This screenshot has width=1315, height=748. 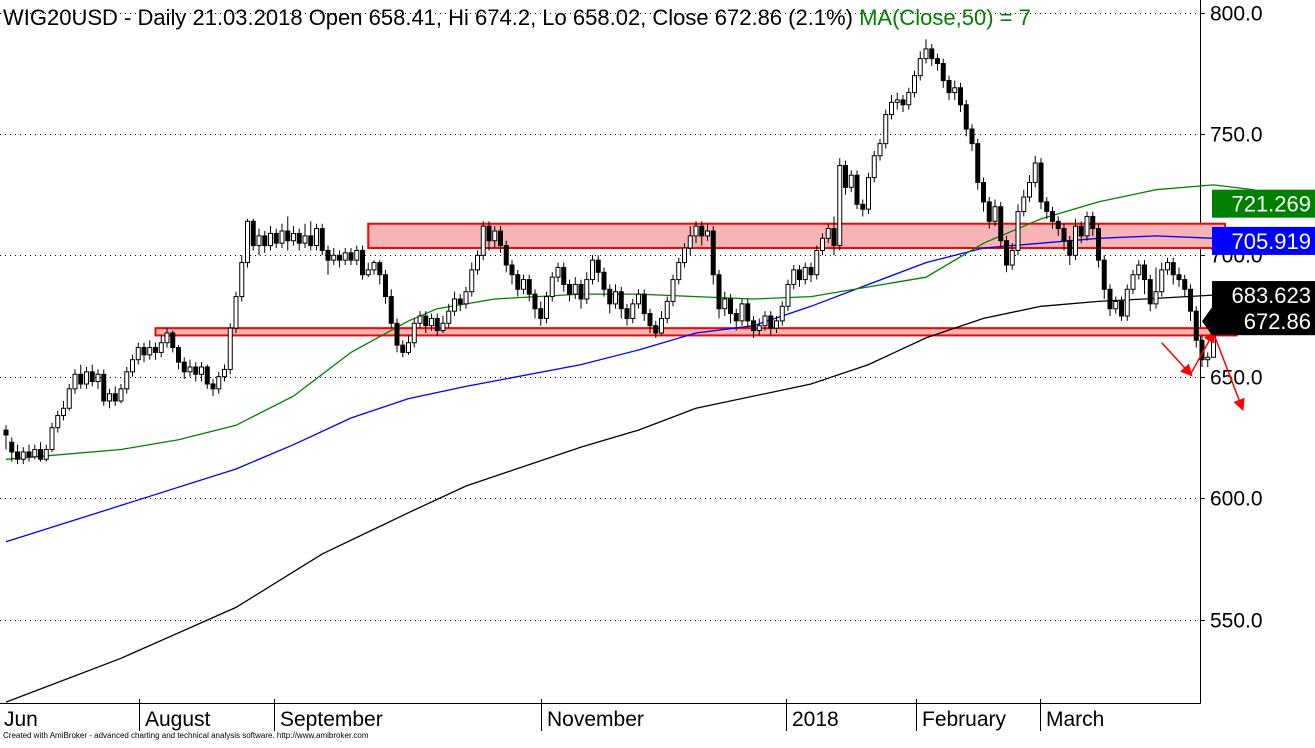 What do you see at coordinates (1207, 321) in the screenshot?
I see `value-label-pointer` at bounding box center [1207, 321].